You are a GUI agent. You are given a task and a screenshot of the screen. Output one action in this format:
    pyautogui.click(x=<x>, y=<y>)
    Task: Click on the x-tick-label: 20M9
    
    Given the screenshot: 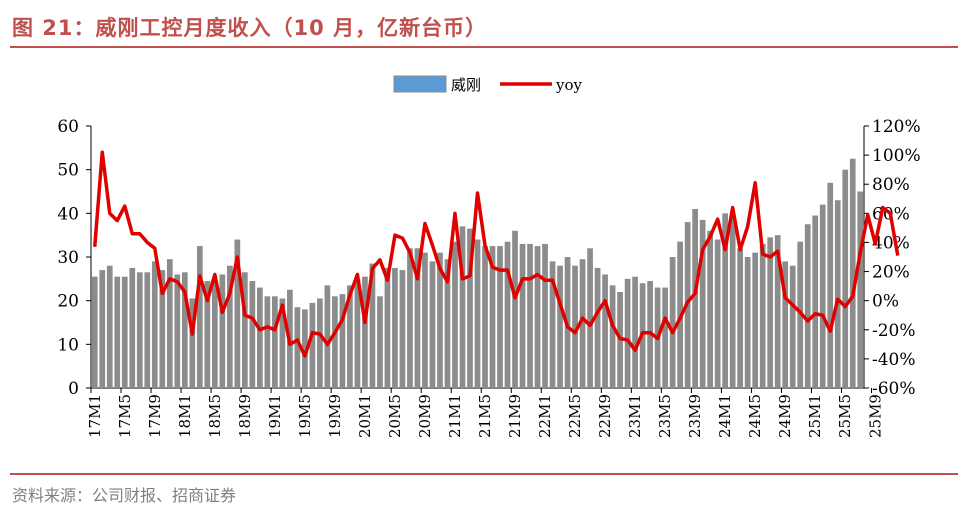 What is the action you would take?
    pyautogui.click(x=425, y=416)
    